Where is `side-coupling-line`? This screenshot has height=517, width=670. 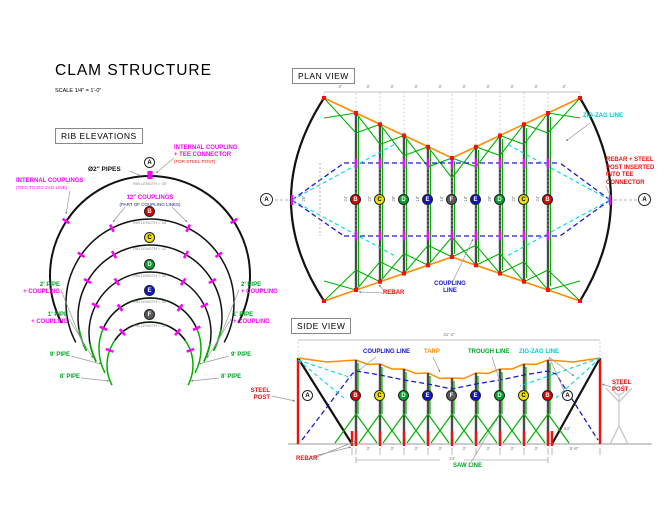 side-coupling-line is located at coordinates (450, 405).